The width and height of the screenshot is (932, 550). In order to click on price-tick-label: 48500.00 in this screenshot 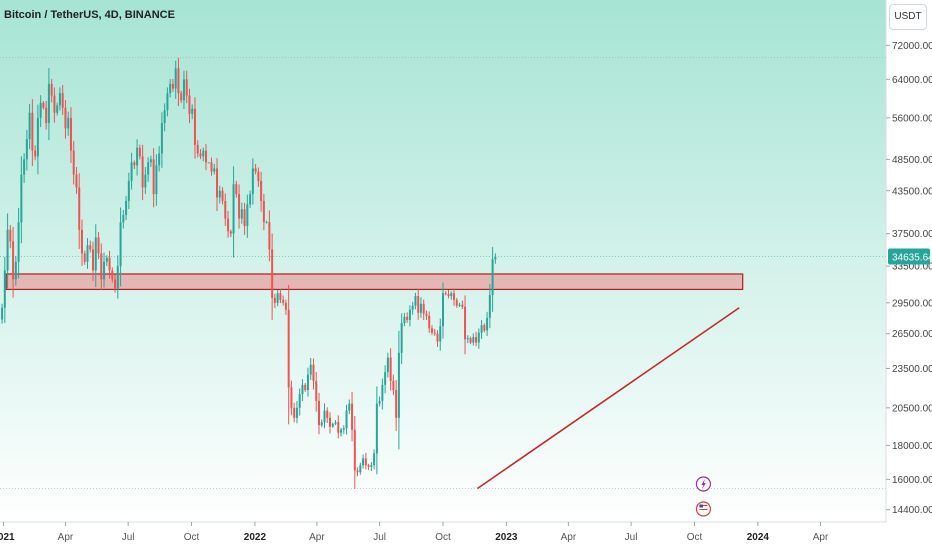, I will do `click(912, 160)`.